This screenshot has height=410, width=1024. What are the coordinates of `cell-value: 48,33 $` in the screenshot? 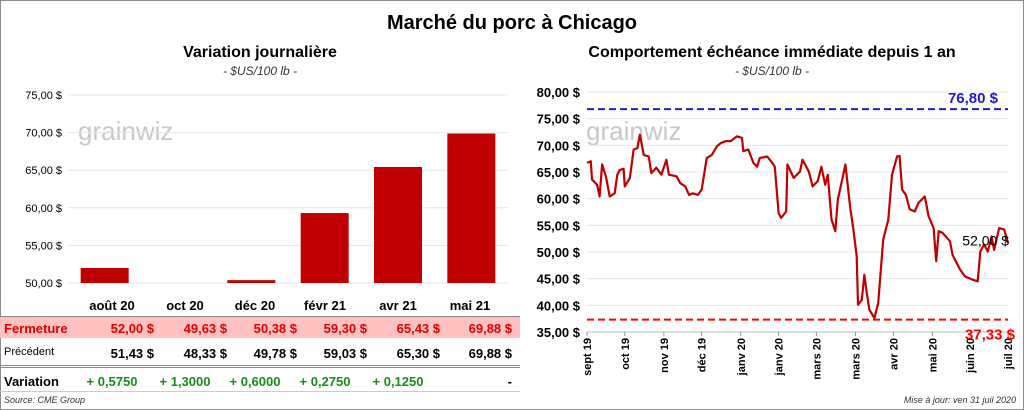 It's located at (205, 353).